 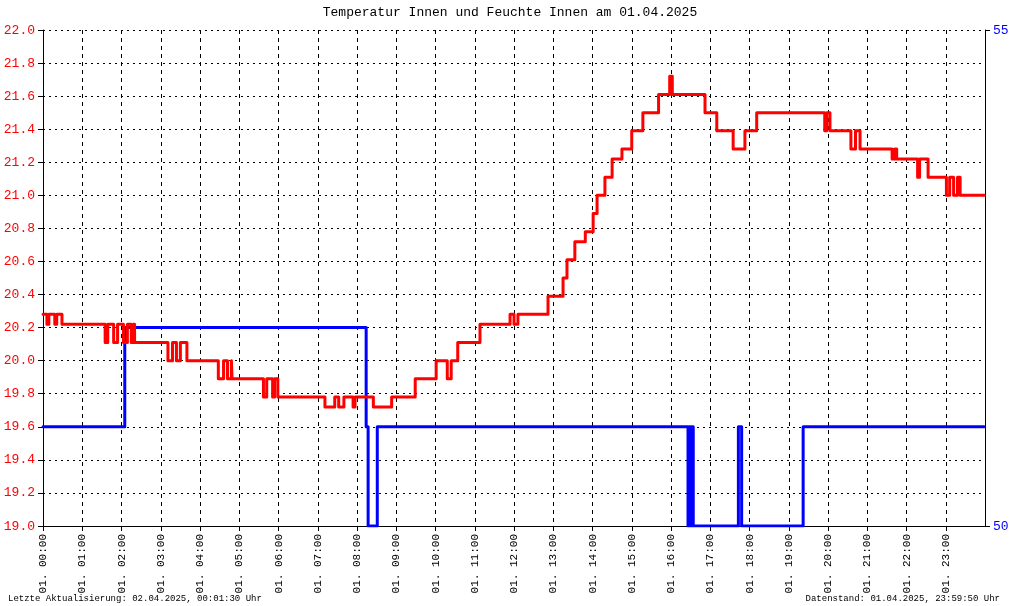 What do you see at coordinates (510, 12) in the screenshot?
I see `chart-title: Temperatur Innen und Feuchte Innen am 01.04.2025` at bounding box center [510, 12].